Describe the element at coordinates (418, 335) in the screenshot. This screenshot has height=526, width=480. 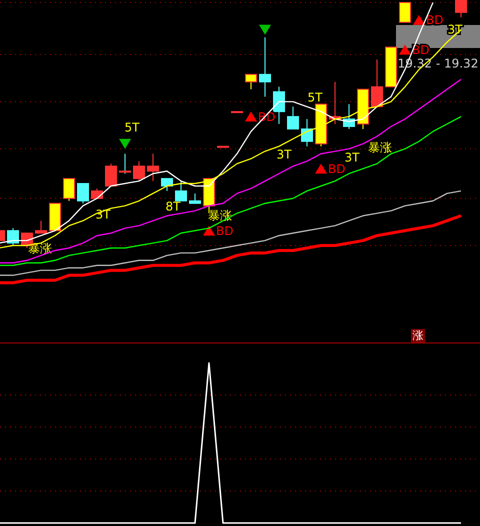
I see `text: 涨` at that location.